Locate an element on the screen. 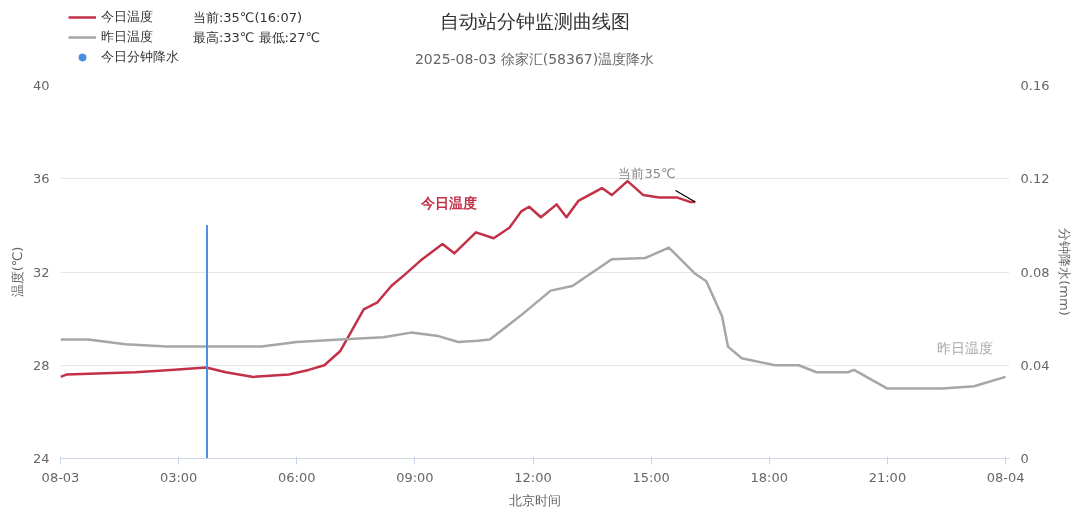  legend-label: 今日分钟降水 is located at coordinates (140, 57).